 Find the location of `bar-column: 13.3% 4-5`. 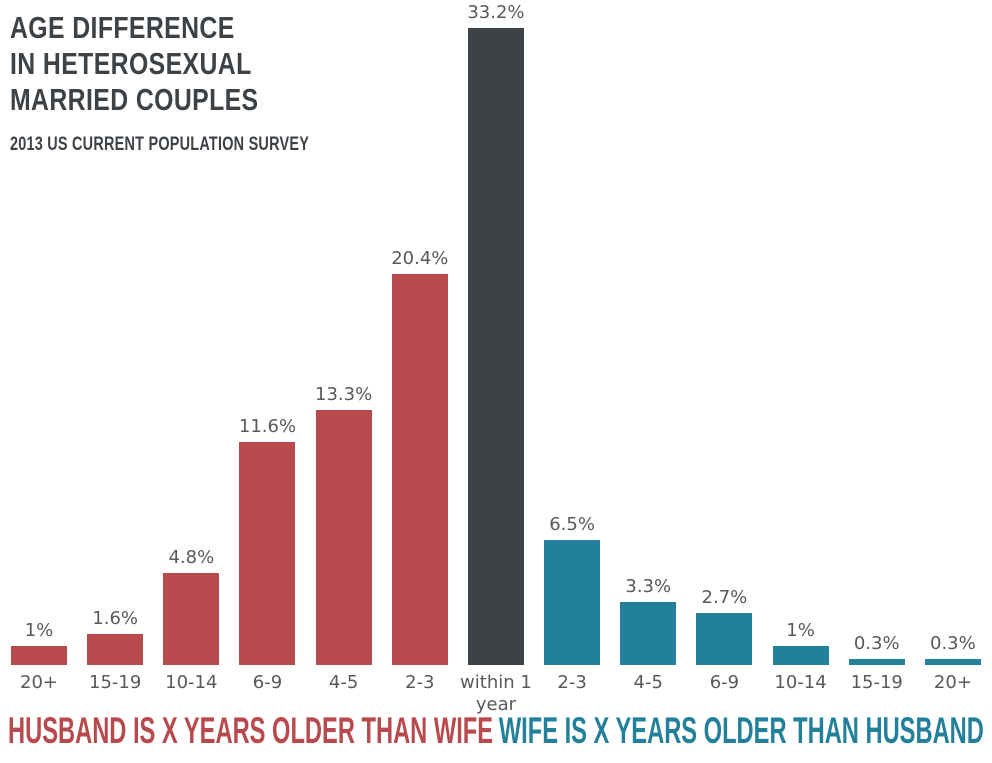

bar-column: 13.3% 4-5 is located at coordinates (344, 538).